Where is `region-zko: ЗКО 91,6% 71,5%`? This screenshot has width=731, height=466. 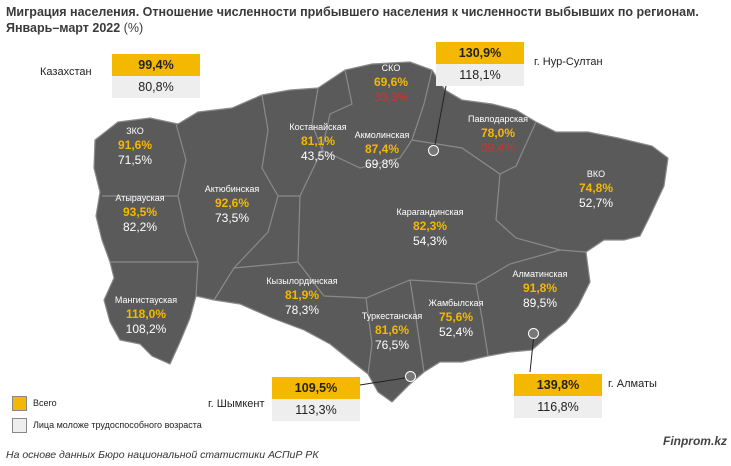
region-zko: ЗКО 91,6% 71,5% is located at coordinates (135, 146).